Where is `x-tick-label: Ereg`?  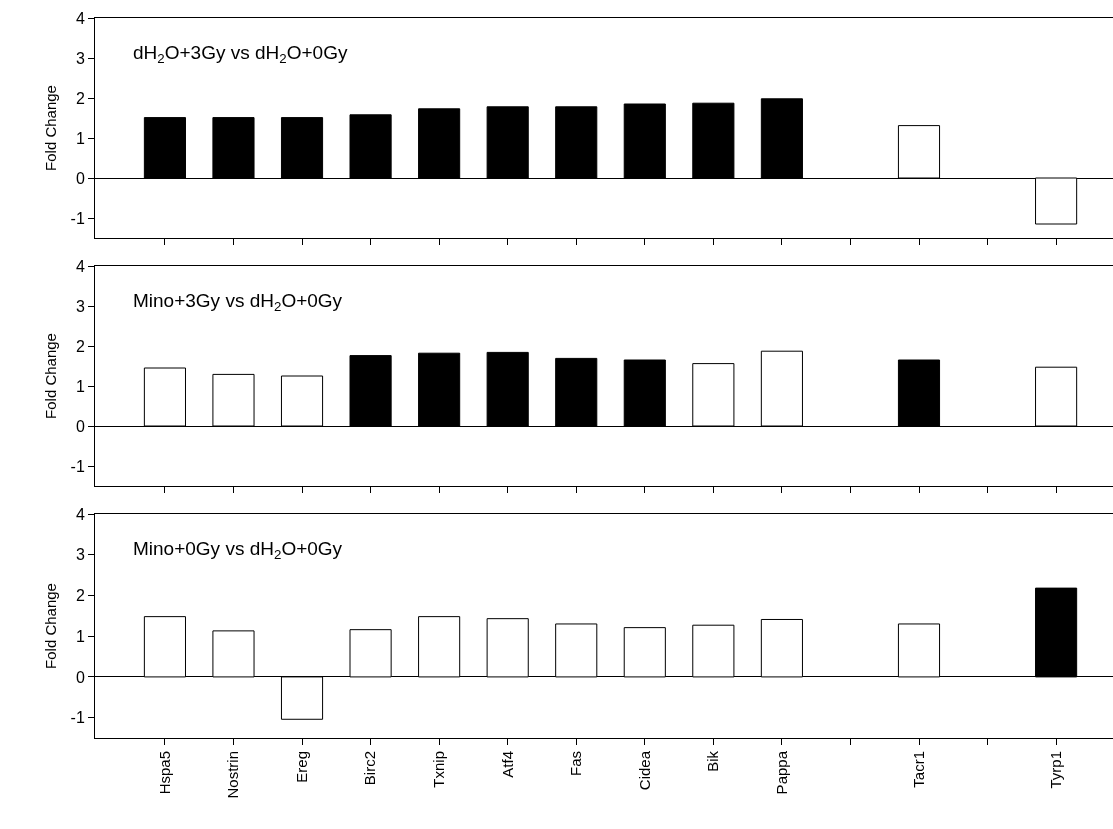 x-tick-label: Ereg is located at coordinates (301, 767).